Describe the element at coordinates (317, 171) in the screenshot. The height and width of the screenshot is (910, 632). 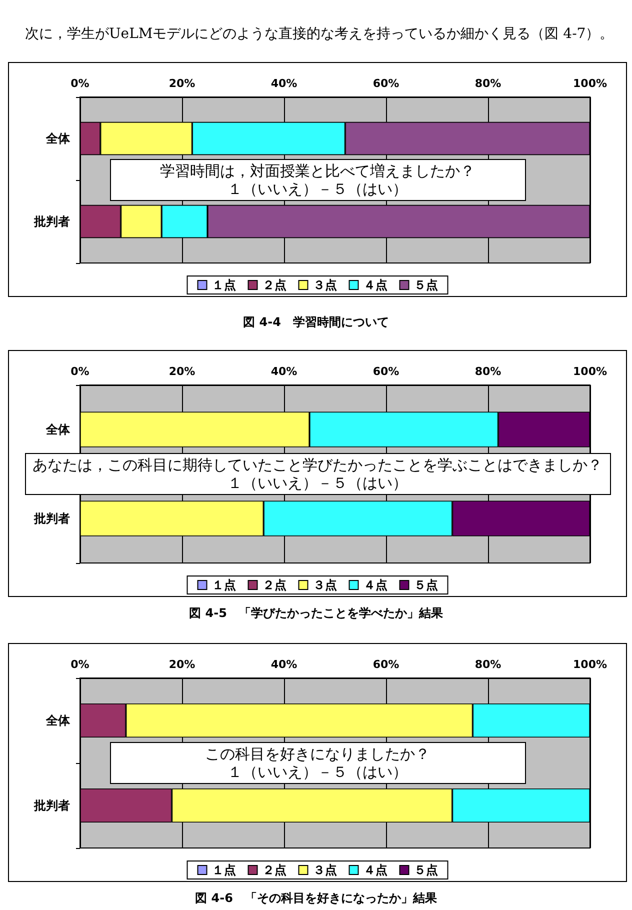
I see `annotation: 学習時間は，対面授業と比べて増えましたか？` at that location.